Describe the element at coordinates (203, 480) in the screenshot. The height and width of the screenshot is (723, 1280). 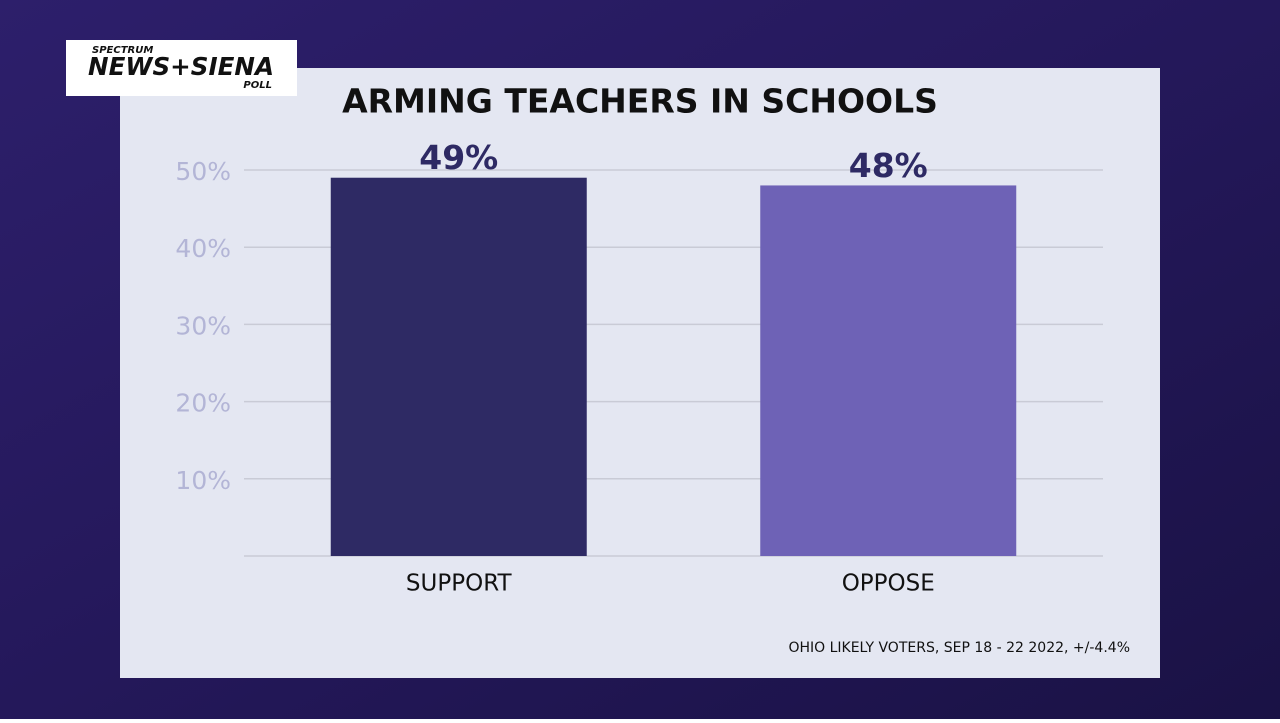
I see `y-tick-label: 10%` at that location.